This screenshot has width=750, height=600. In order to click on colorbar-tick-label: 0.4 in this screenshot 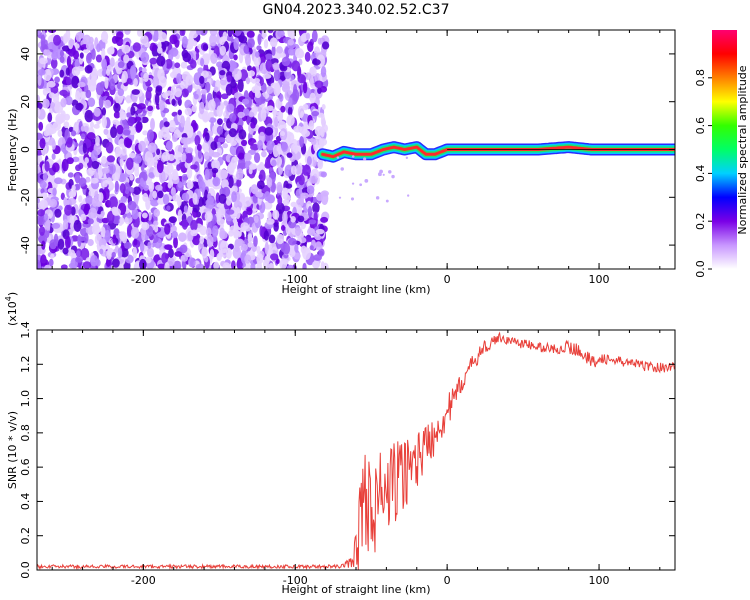, I will do `click(700, 174)`.